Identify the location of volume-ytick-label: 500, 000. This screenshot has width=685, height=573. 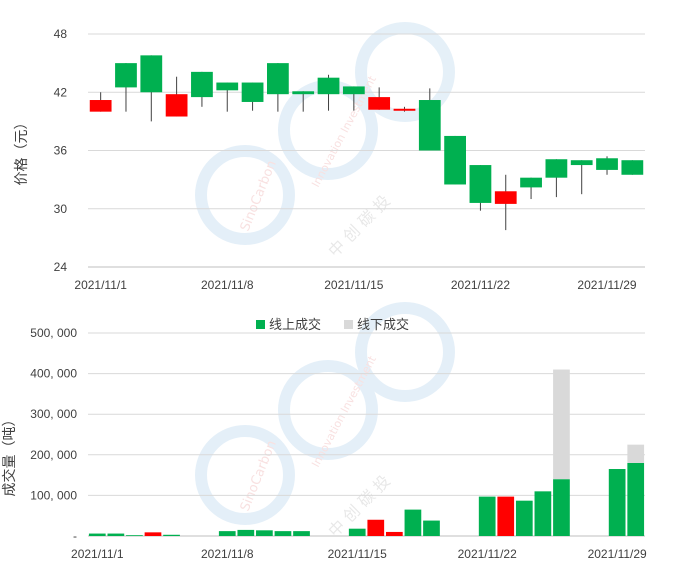
(53, 333).